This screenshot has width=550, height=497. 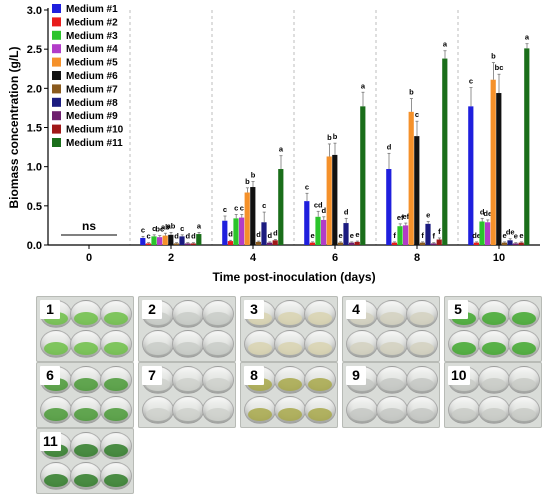 I want to click on photo-number-label: 7, so click(x=152, y=375).